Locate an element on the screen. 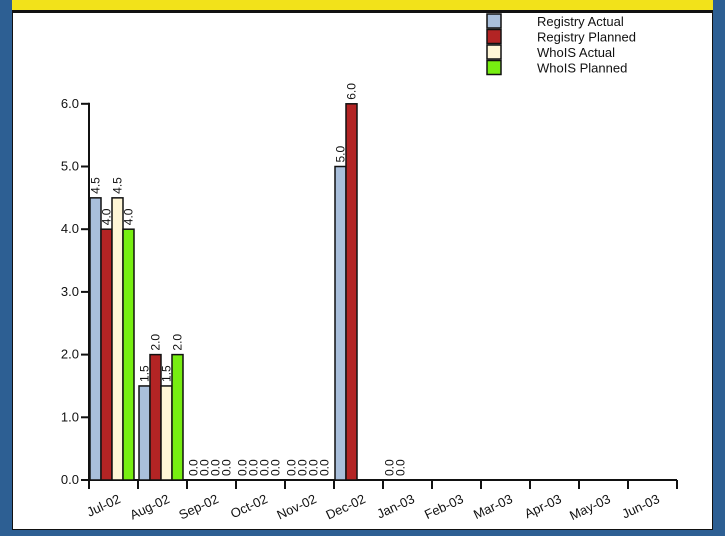 The height and width of the screenshot is (536, 725). data-label: 6.0 is located at coordinates (352, 91).